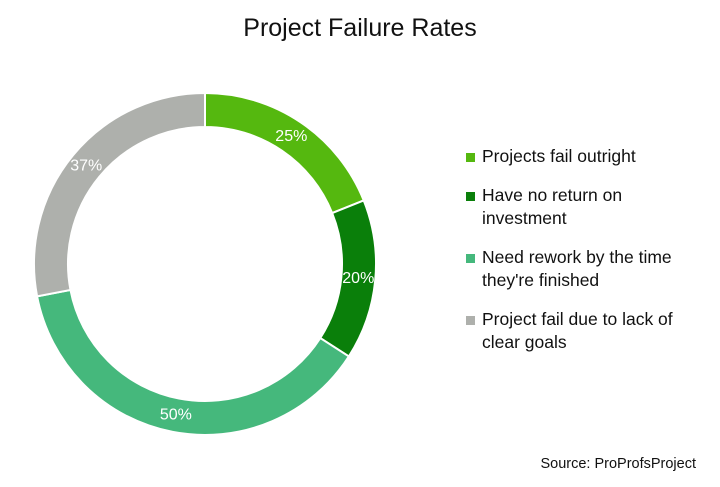 Image resolution: width=720 pixels, height=487 pixels. I want to click on legend-label: Have no return on investment, so click(552, 206).